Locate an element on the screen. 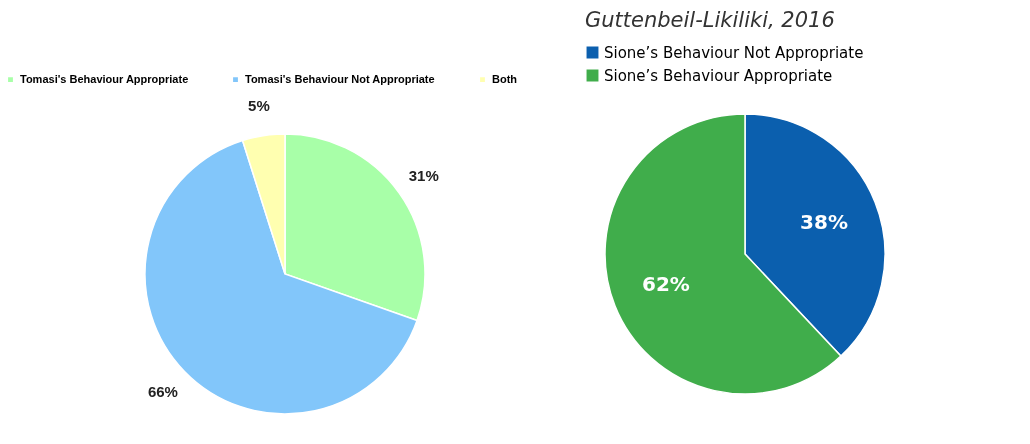  legend-label: Sione’s Behaviour Not Appropriate is located at coordinates (734, 52).